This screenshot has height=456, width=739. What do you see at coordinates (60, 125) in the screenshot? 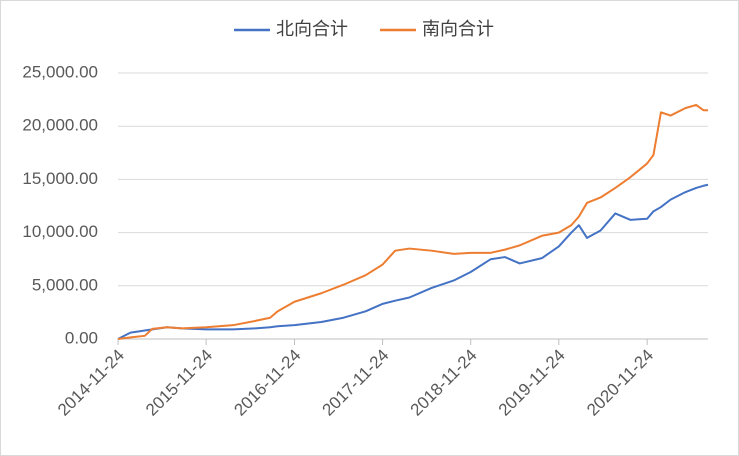
I see `y-tick-label: 20,000.00` at bounding box center [60, 125].